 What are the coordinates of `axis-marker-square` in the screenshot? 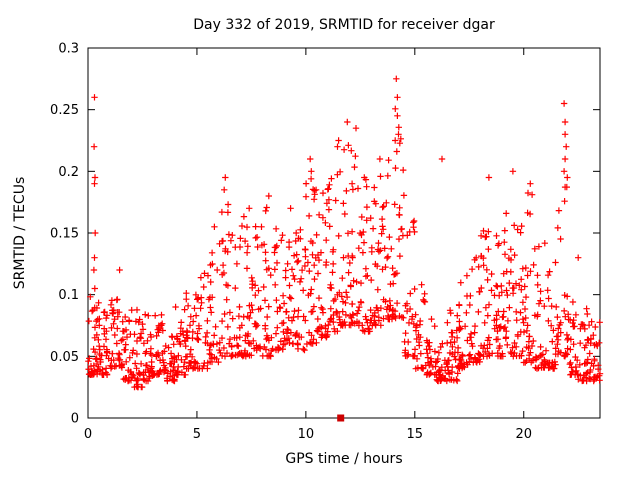 It's located at (341, 418).